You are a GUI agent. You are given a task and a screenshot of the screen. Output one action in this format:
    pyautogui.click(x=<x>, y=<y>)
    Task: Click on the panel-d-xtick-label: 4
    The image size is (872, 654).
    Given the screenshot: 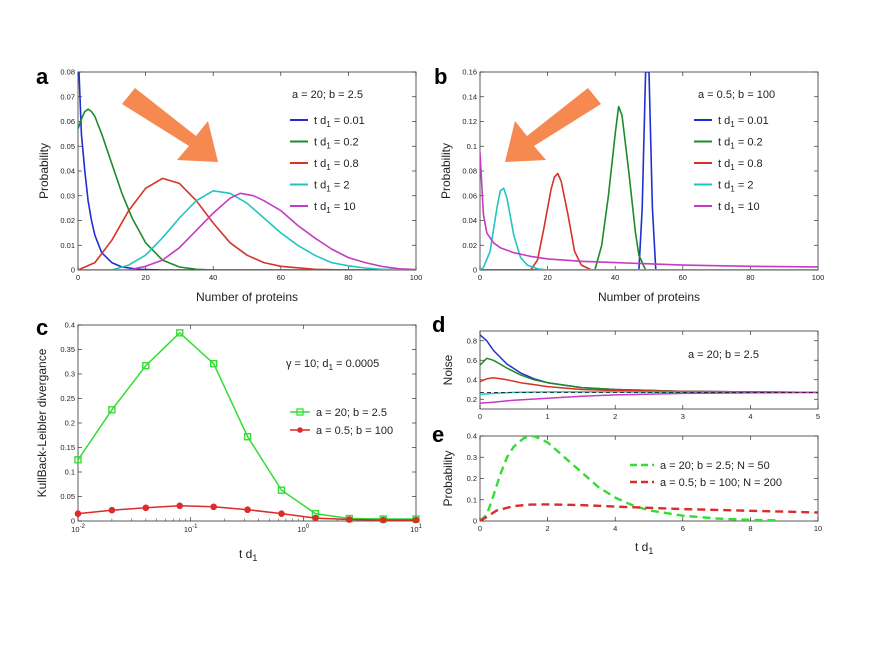 What is the action you would take?
    pyautogui.click(x=750, y=416)
    